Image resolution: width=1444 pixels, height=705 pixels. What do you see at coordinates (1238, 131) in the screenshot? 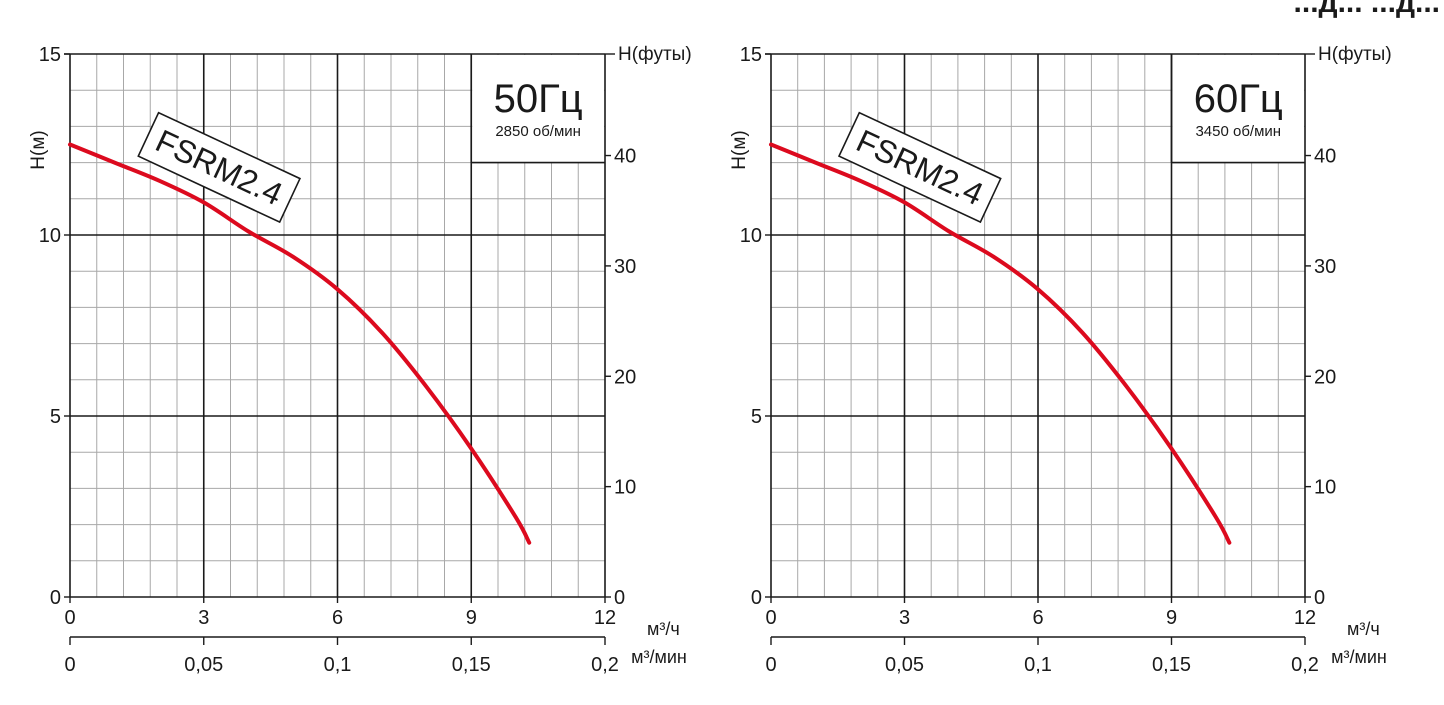
I see `speed-label: 3450 об/мин` at bounding box center [1238, 131].